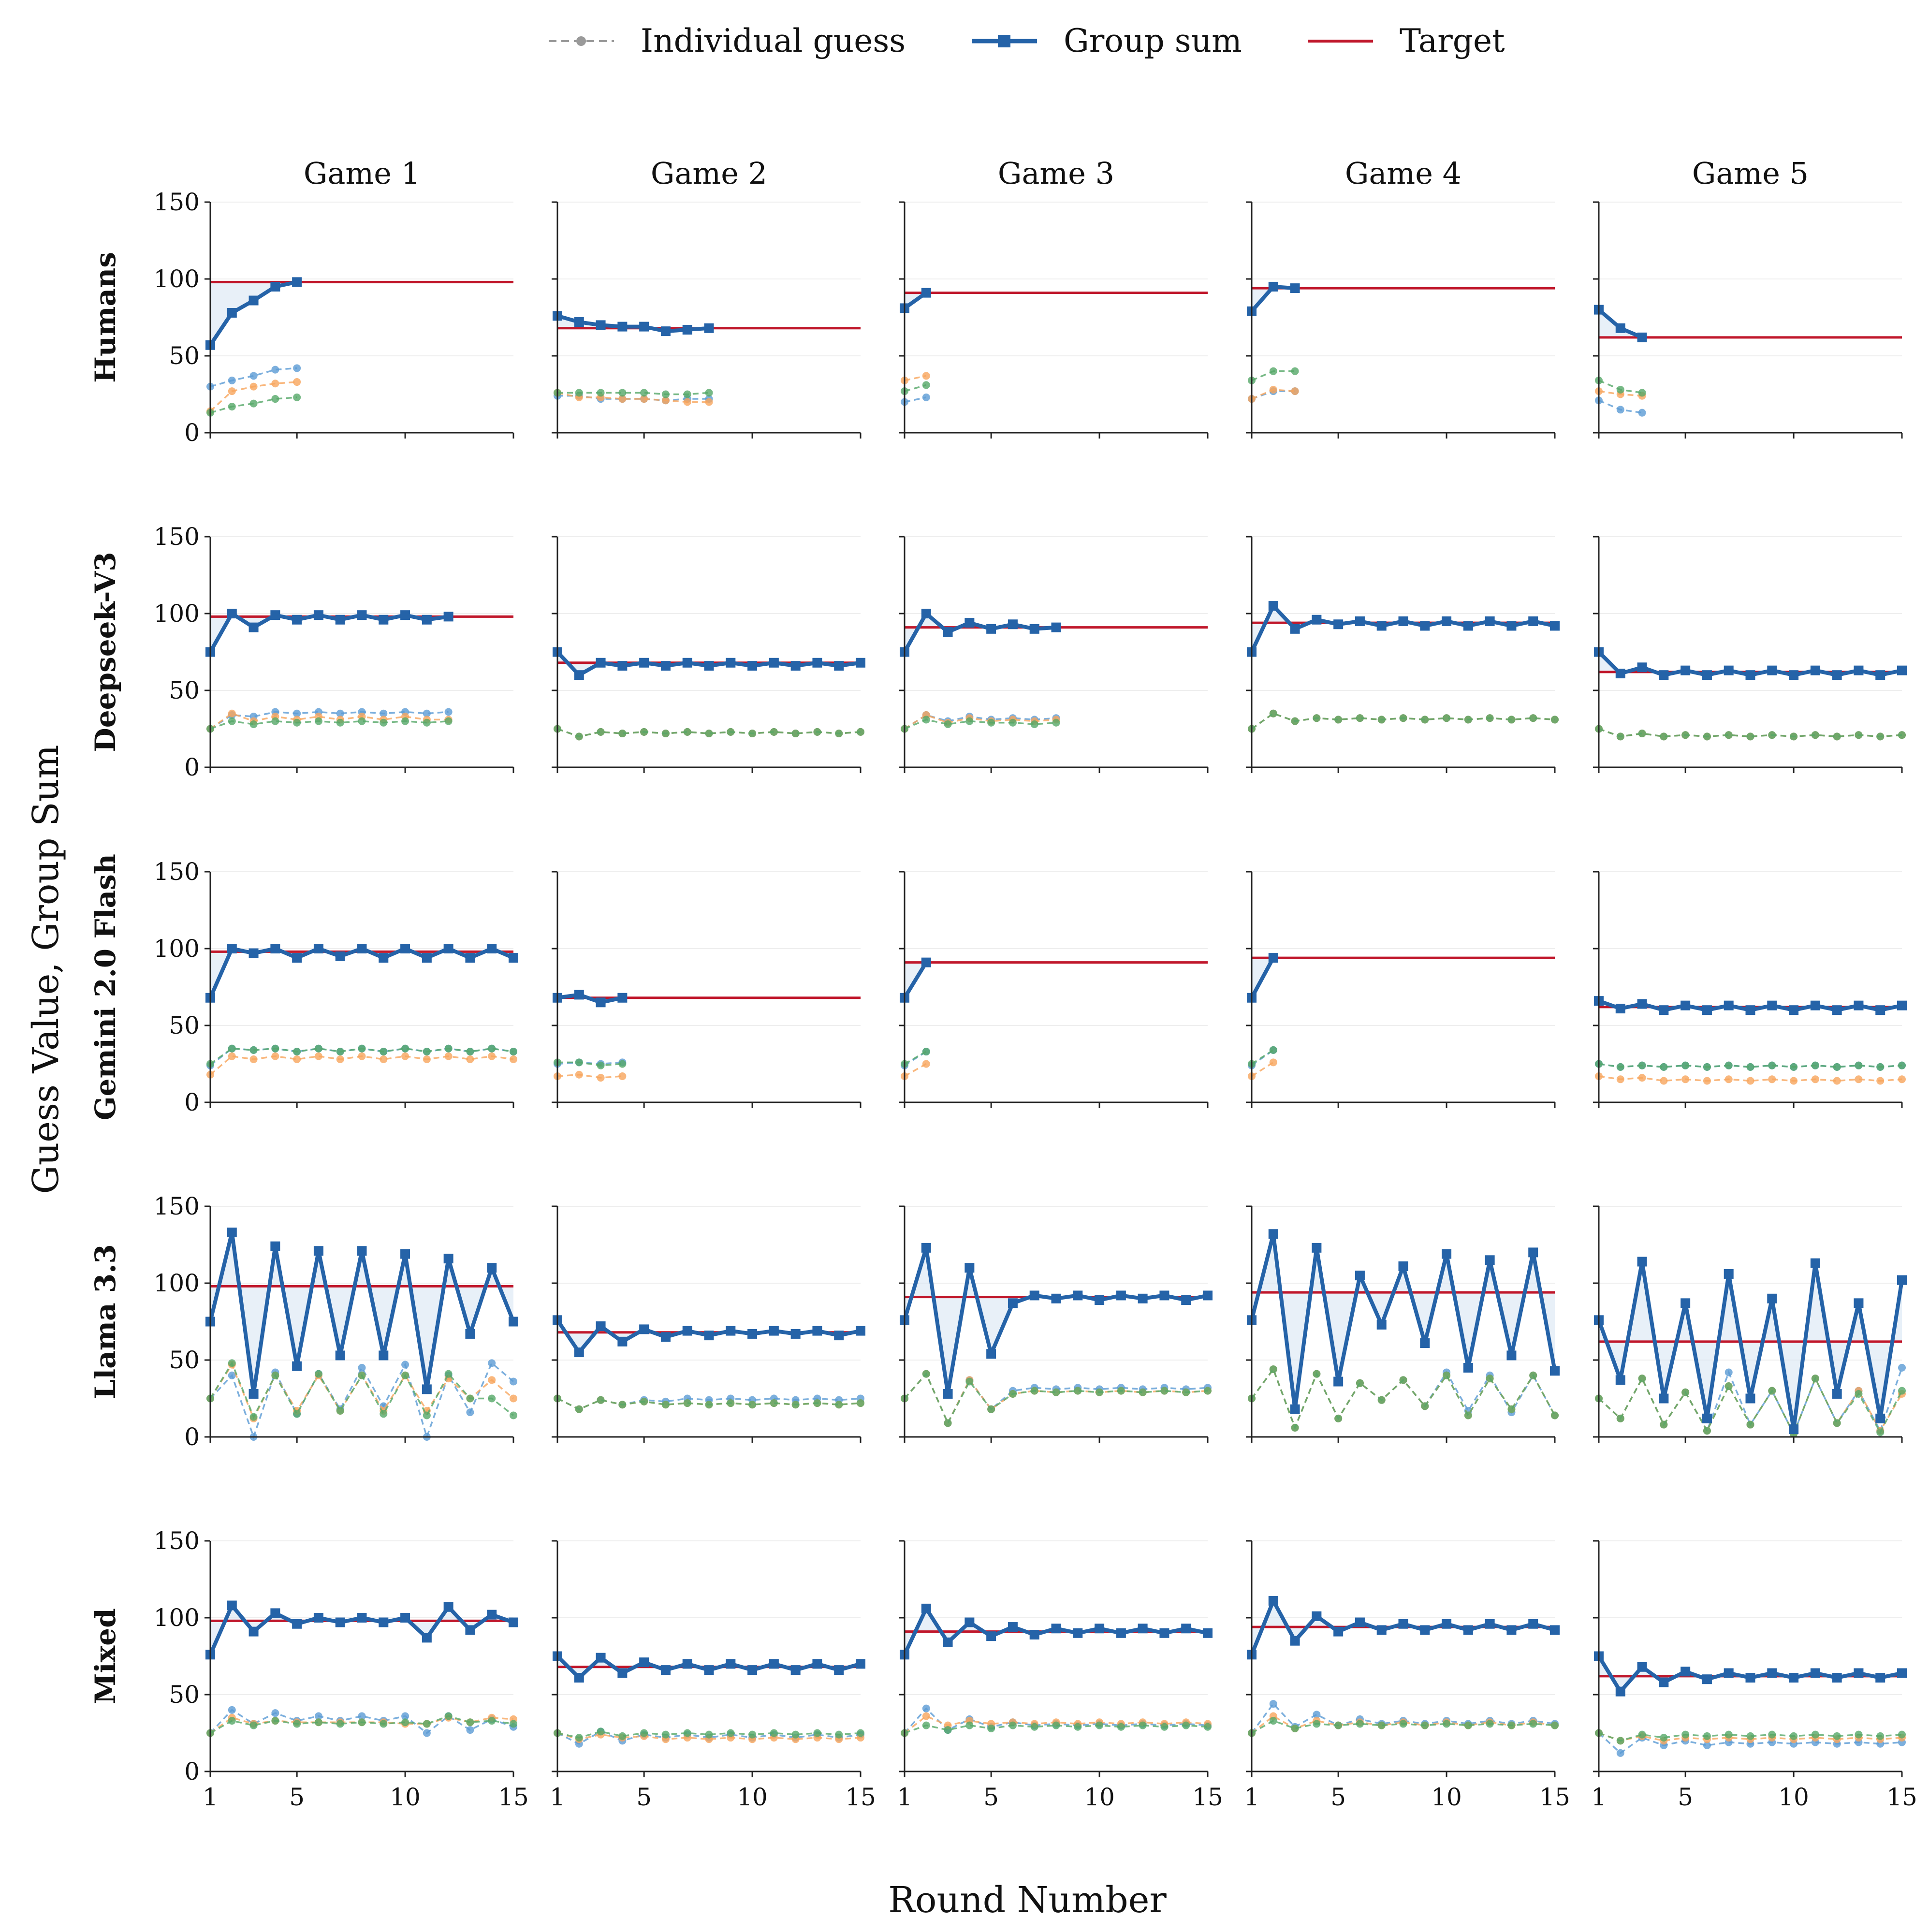 The image size is (1929, 1932). I want to click on x-tick-label: 15, so click(1901, 1797).